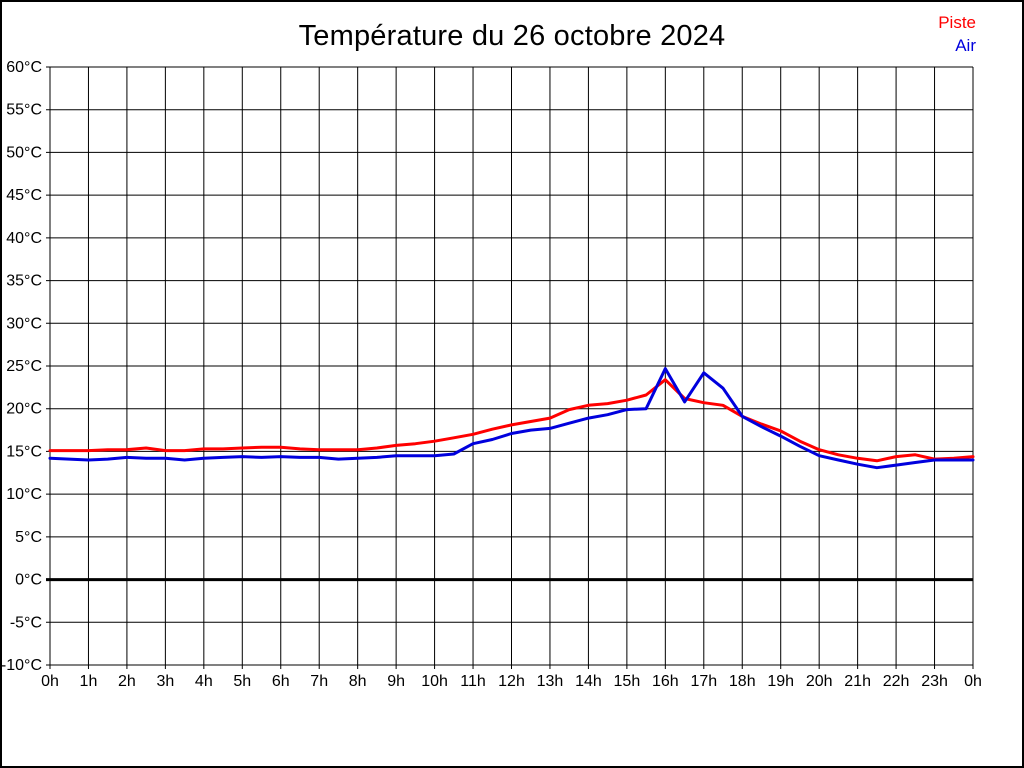  I want to click on y-axis-tick-label: 30°C, so click(24, 323).